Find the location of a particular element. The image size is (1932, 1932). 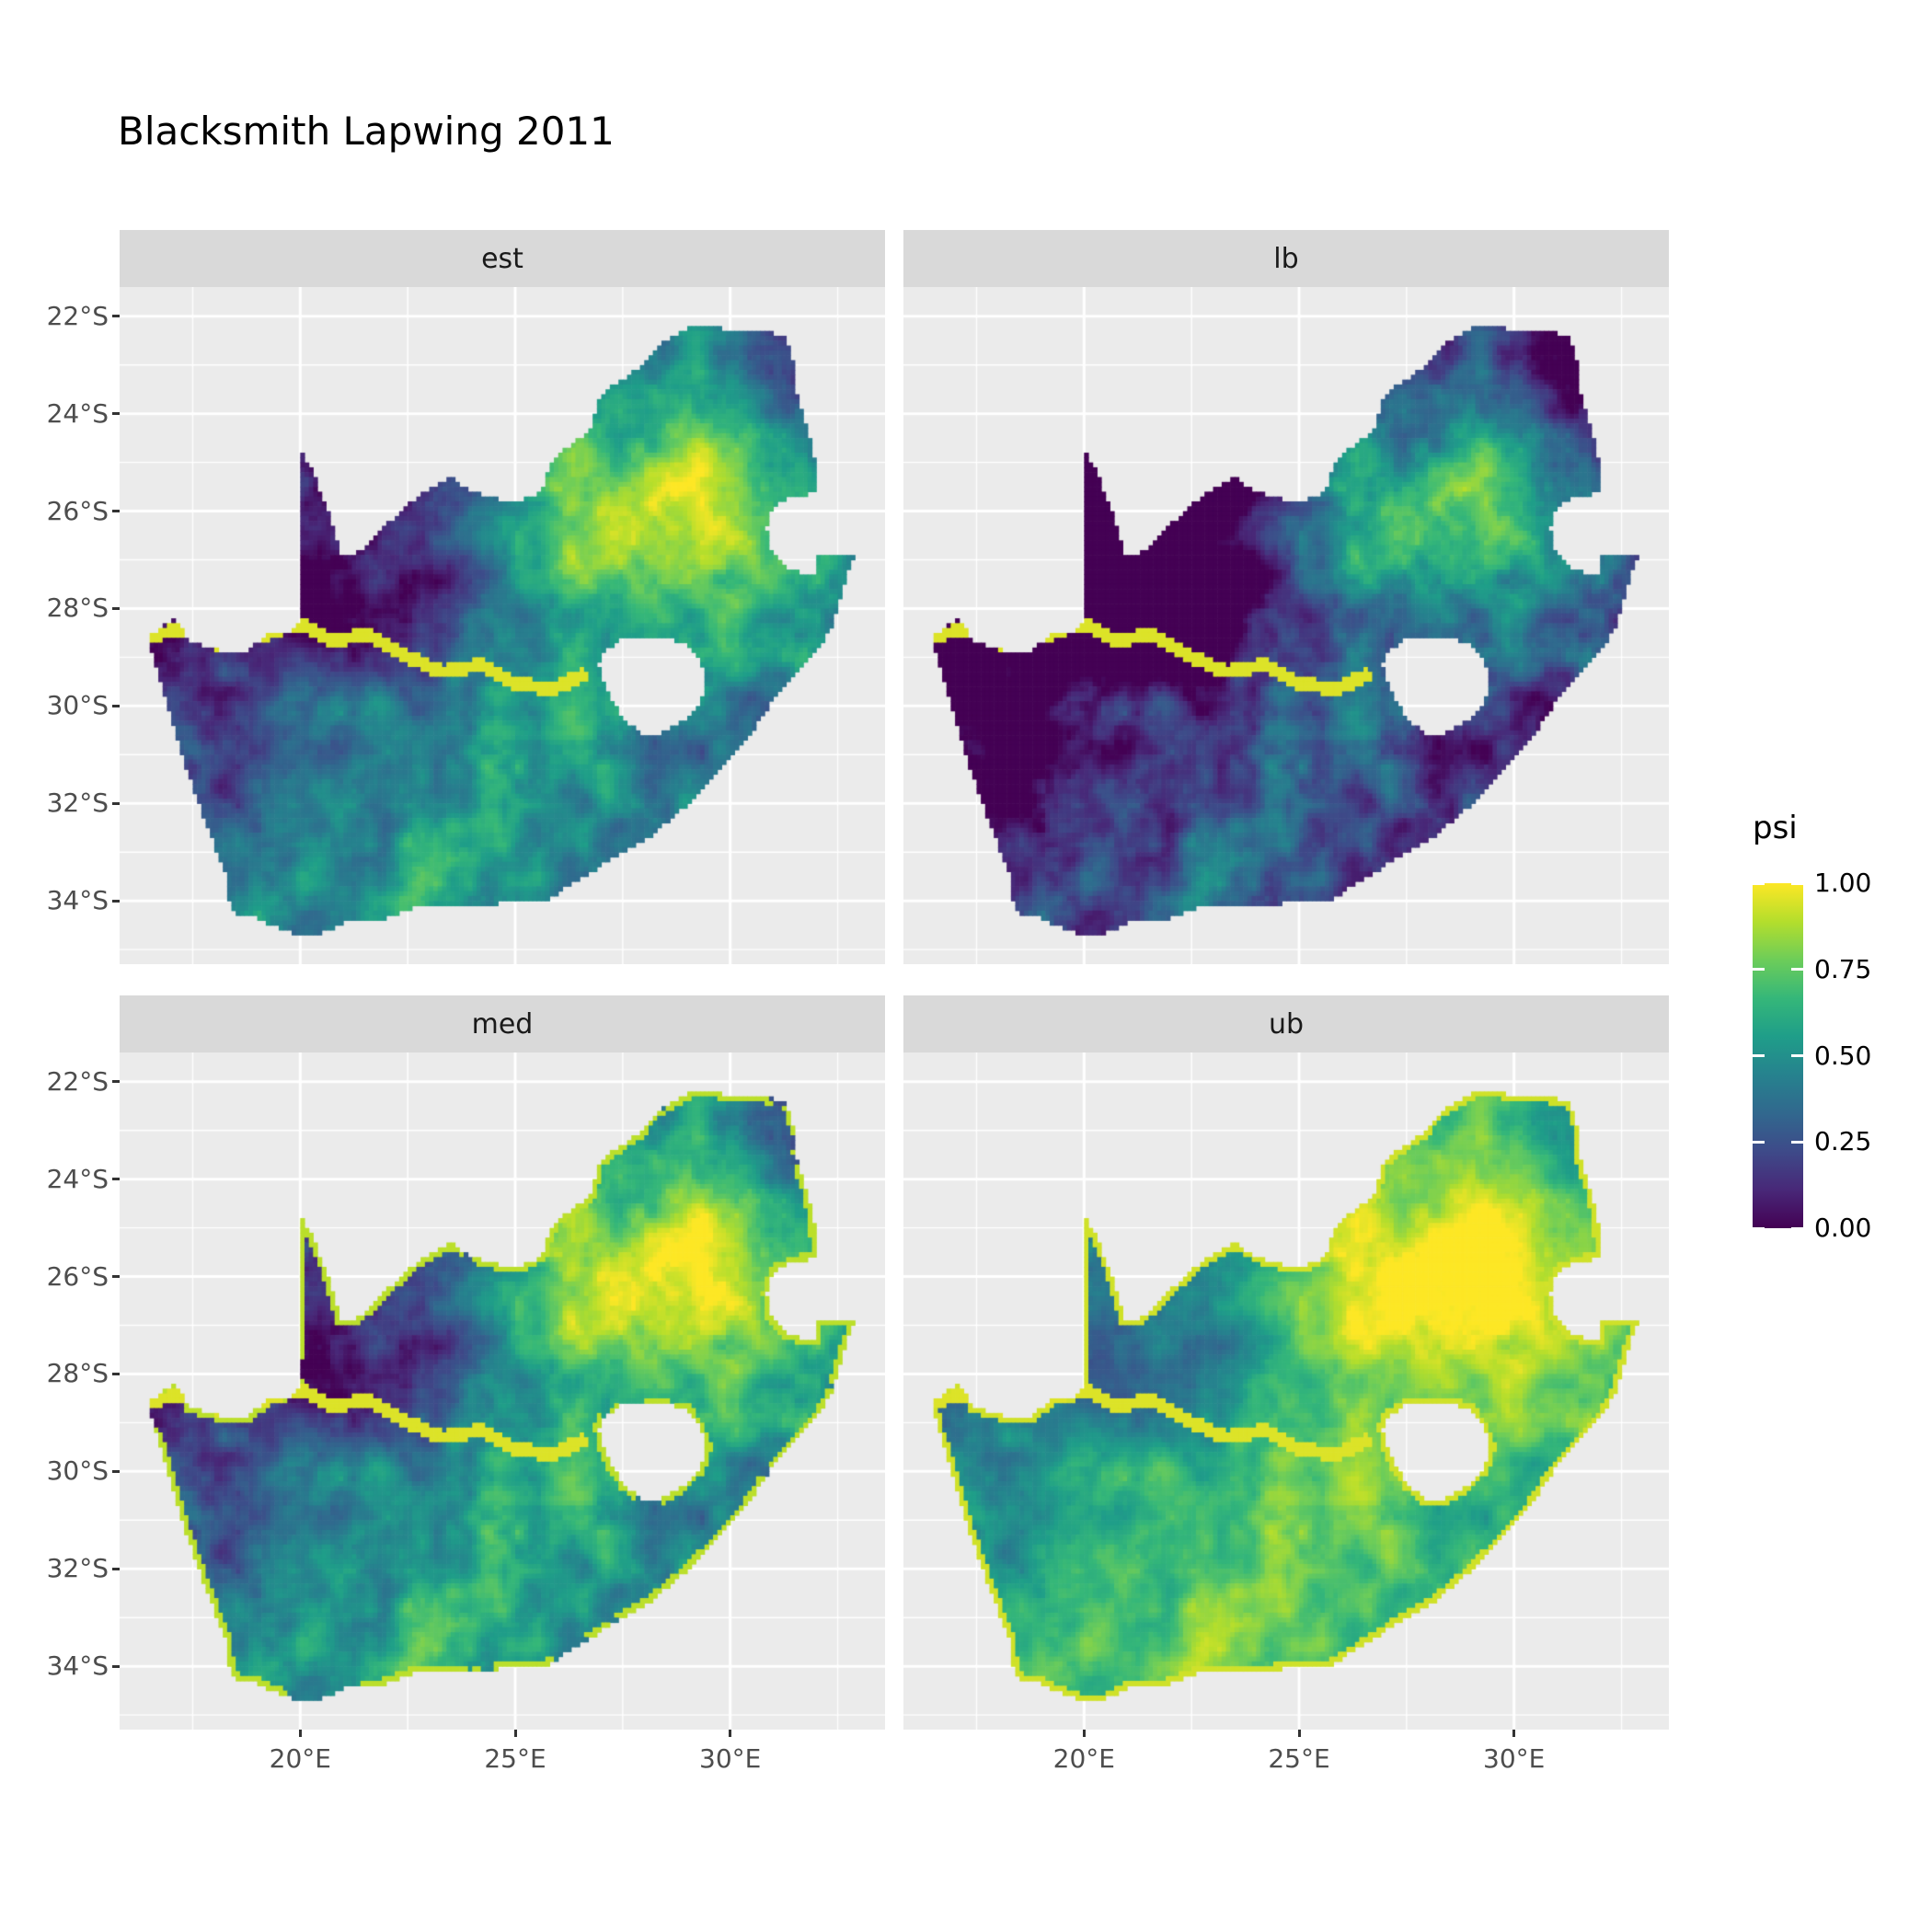

x-axis-label-30E-col0: 30°E is located at coordinates (730, 1758).